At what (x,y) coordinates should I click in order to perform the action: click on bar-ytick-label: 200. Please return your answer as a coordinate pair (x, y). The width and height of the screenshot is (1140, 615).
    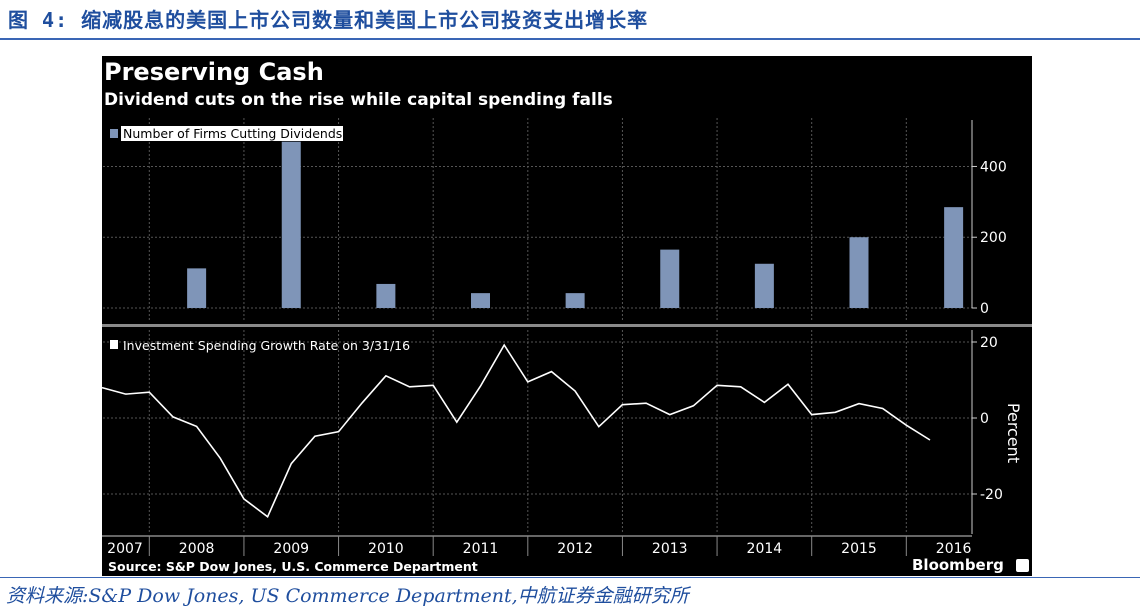
    Looking at the image, I should click on (993, 238).